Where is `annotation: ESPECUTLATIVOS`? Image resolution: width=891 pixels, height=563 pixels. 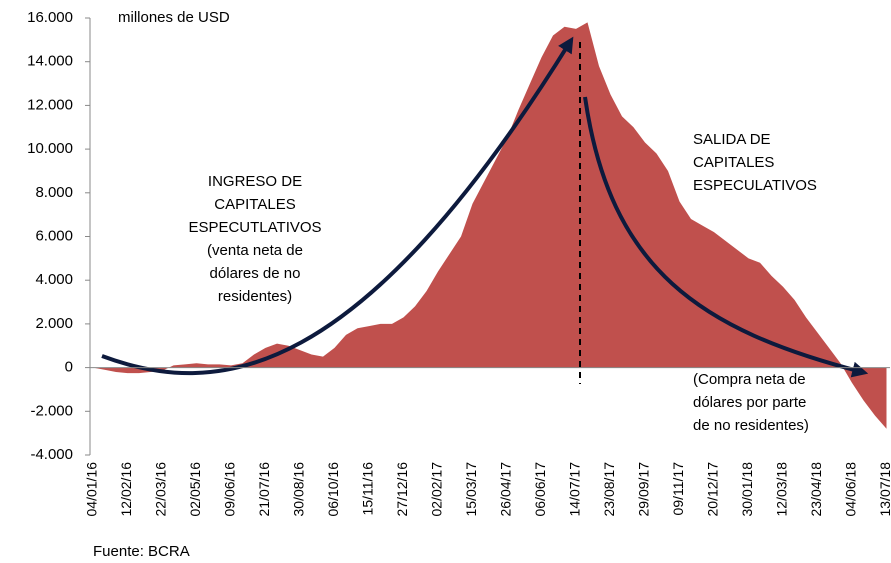 annotation: ESPECUTLATIVOS is located at coordinates (254, 227).